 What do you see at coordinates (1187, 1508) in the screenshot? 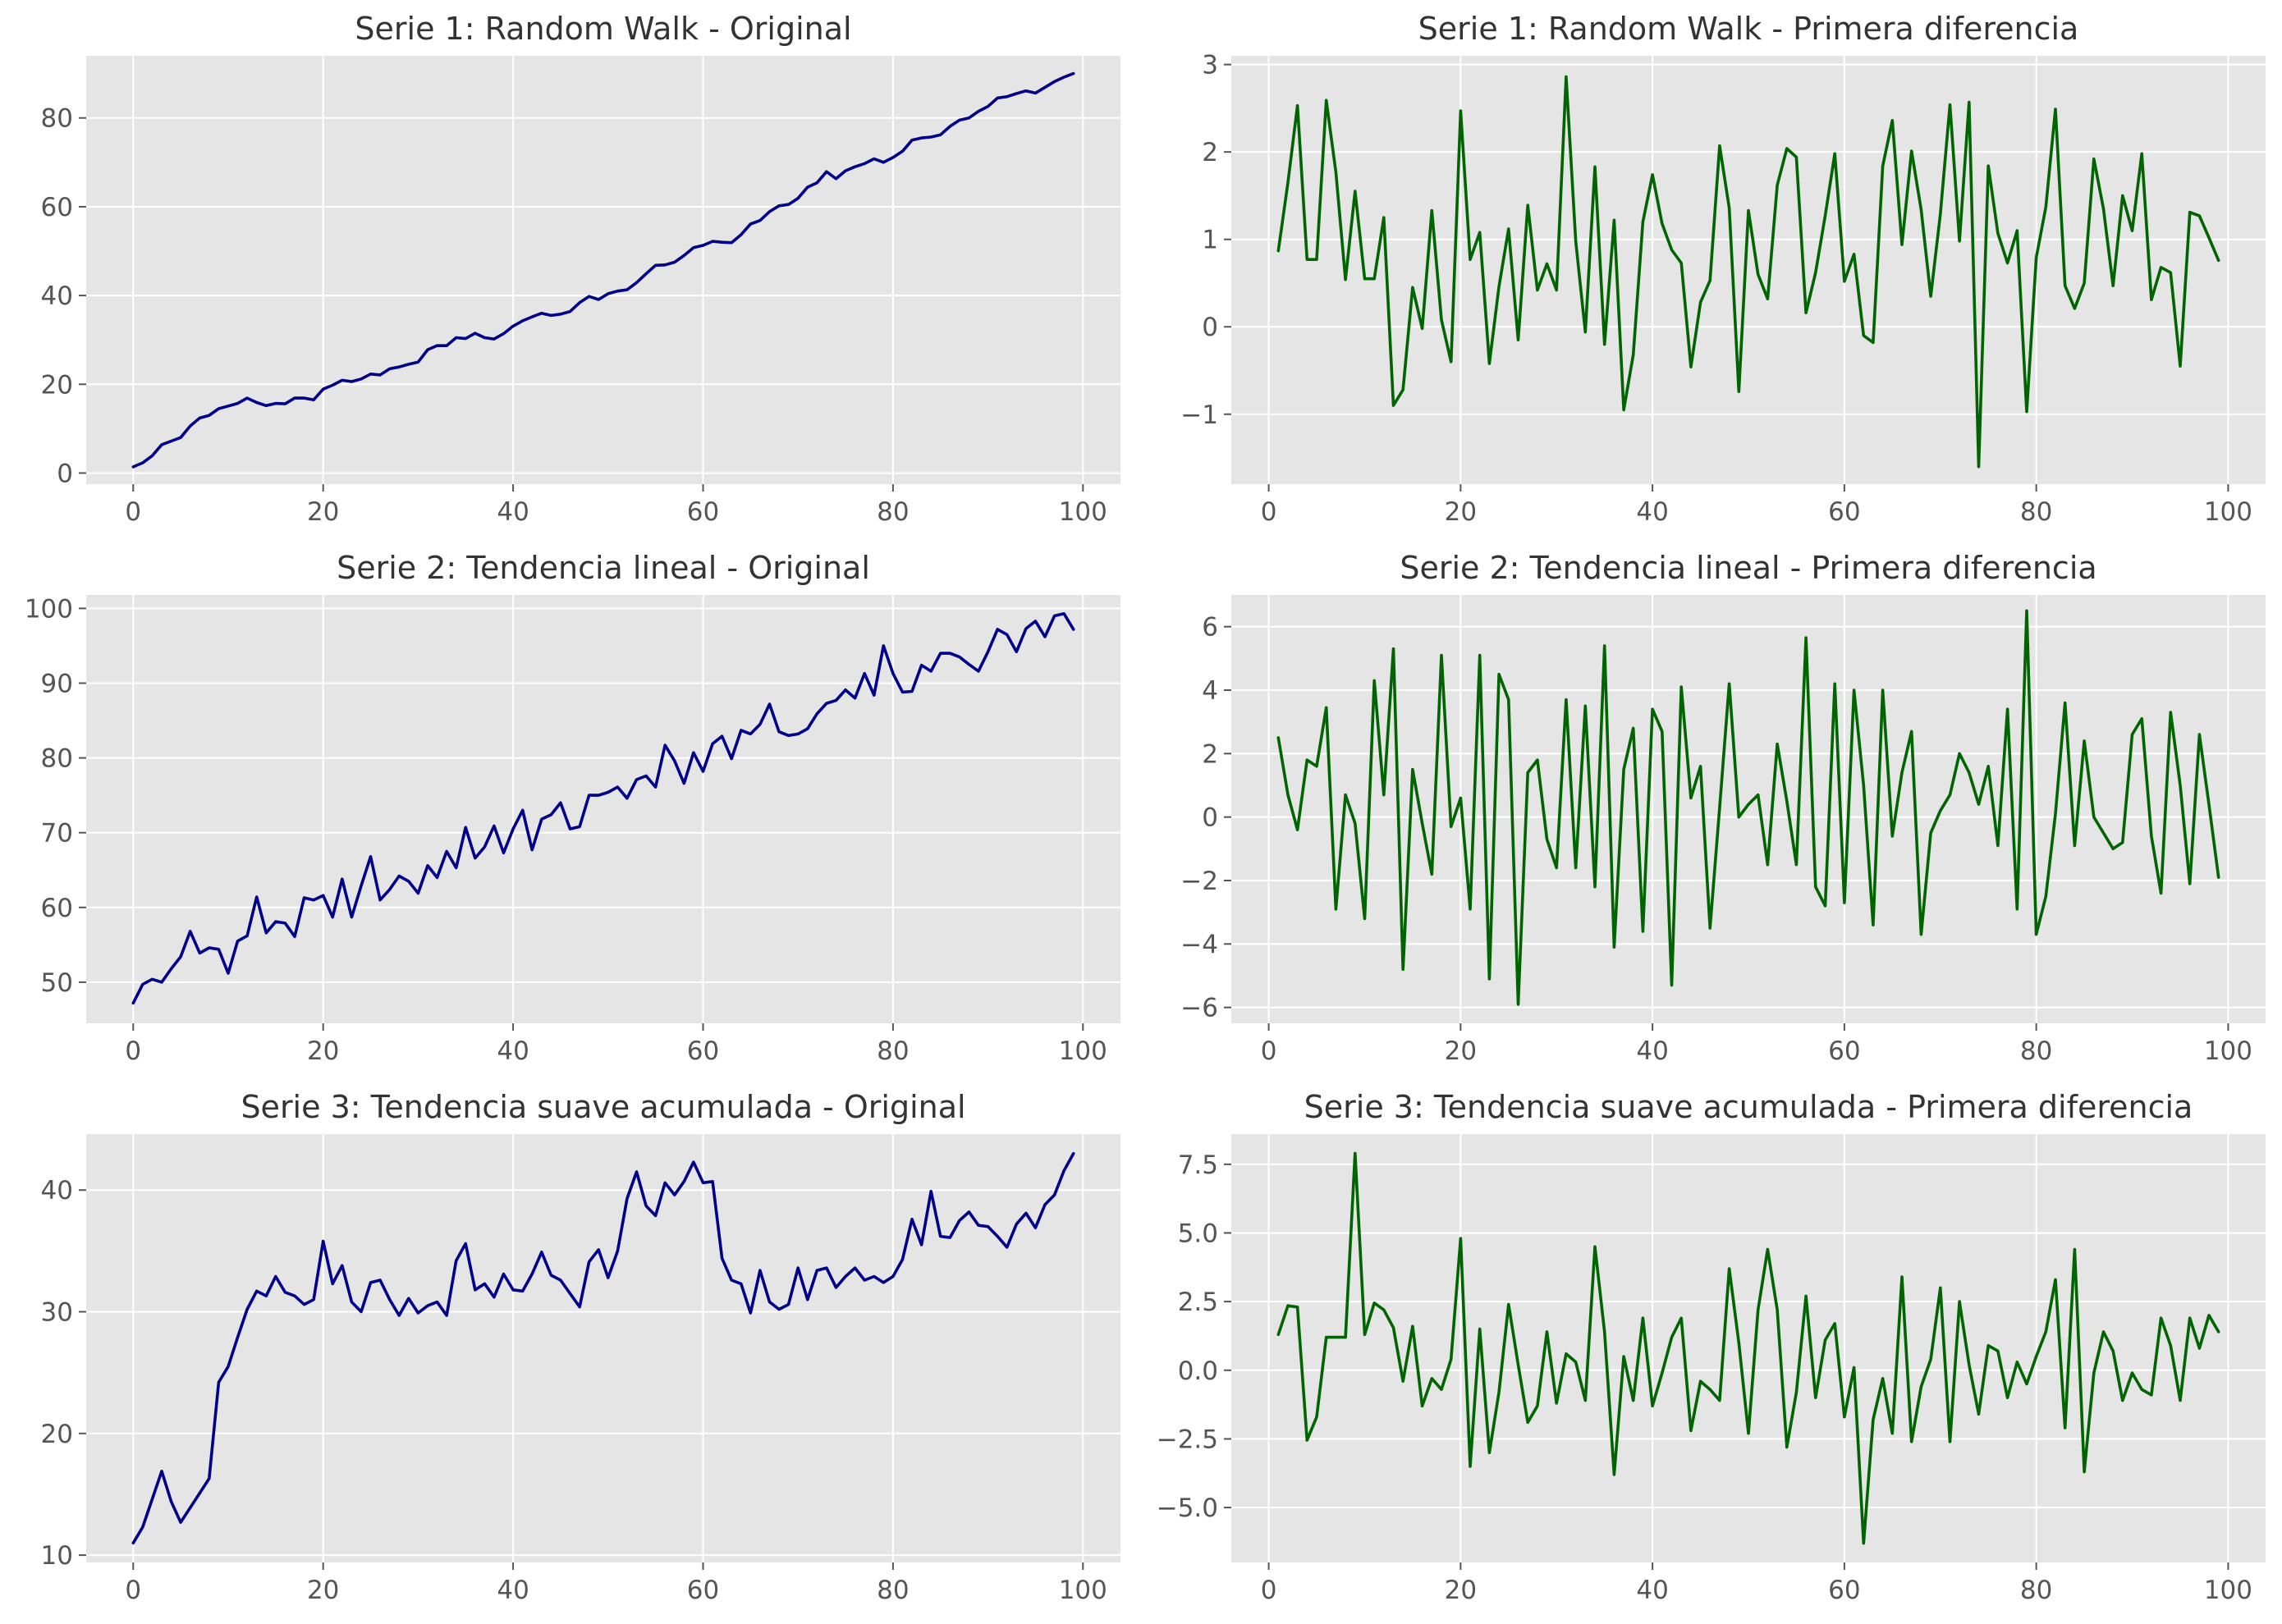
I see `y-tick-label: −5.0` at bounding box center [1187, 1508].